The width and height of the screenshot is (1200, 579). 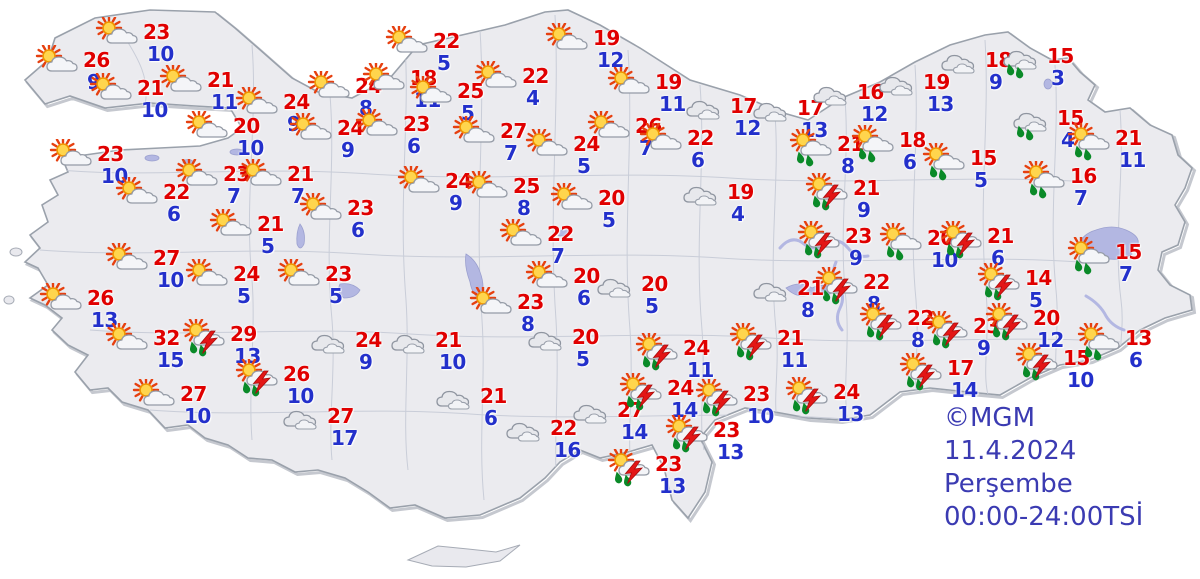 I want to click on high-temperature: 29, so click(x=243, y=334).